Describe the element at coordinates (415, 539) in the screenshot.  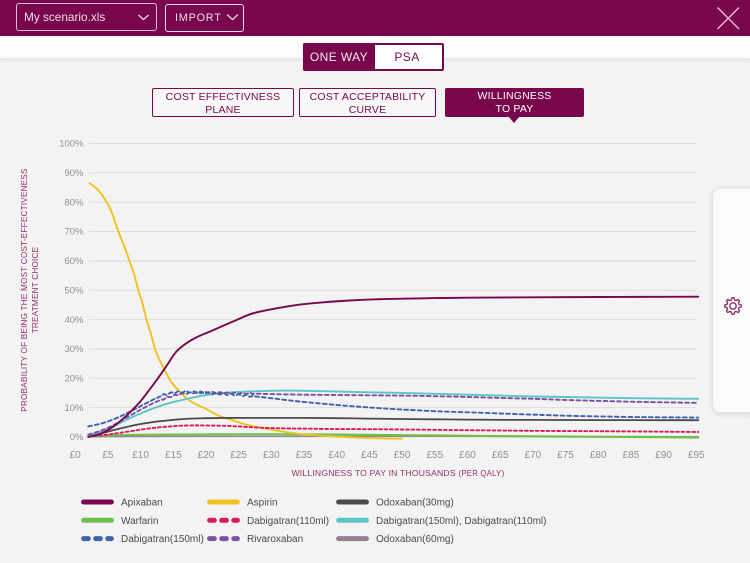
I see `svg-text: Odoxaban(60mg)` at that location.